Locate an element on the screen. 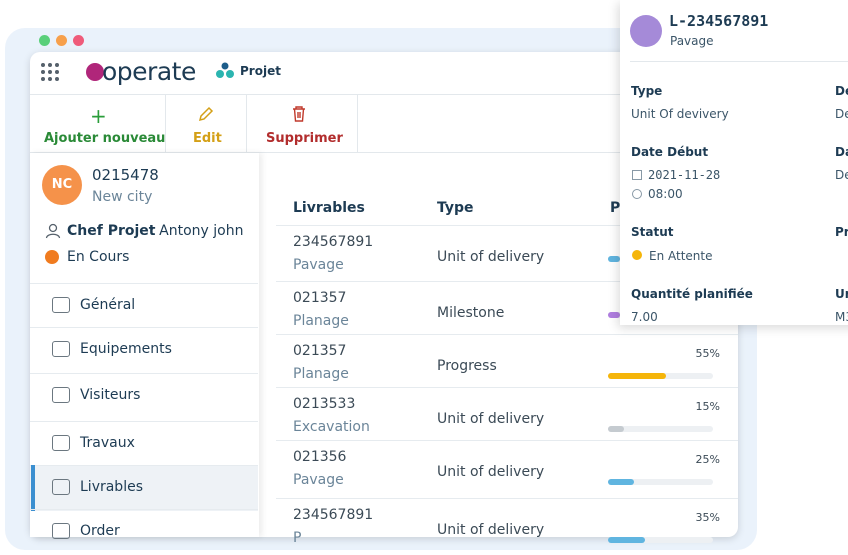 The width and height of the screenshot is (848, 555). delete-button: Supprimer is located at coordinates (304, 138).